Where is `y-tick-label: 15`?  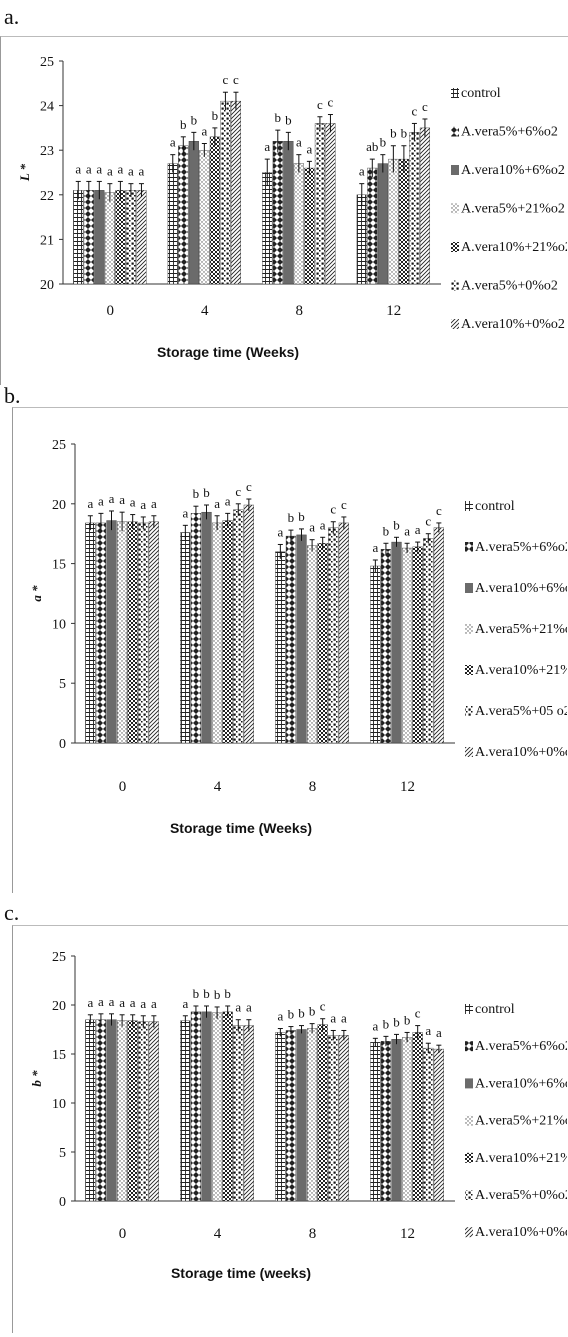 y-tick-label: 15 is located at coordinates (59, 565).